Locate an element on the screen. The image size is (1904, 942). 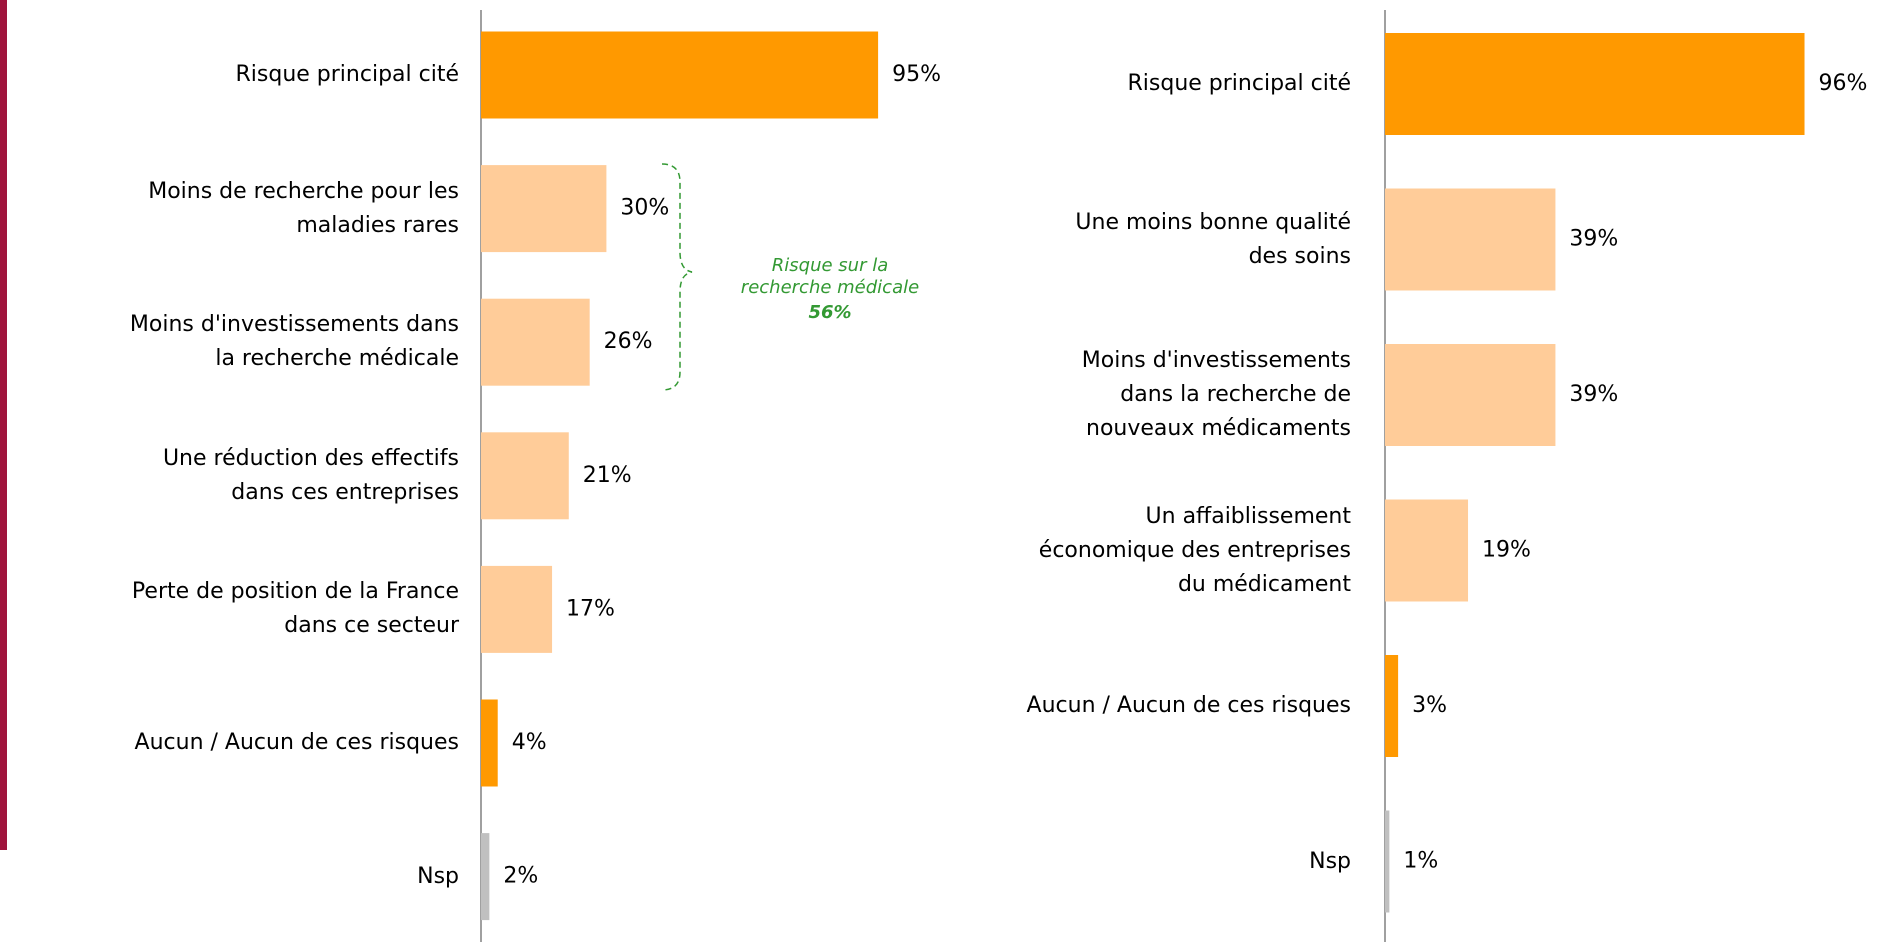
value-label: 19% is located at coordinates (1506, 550).